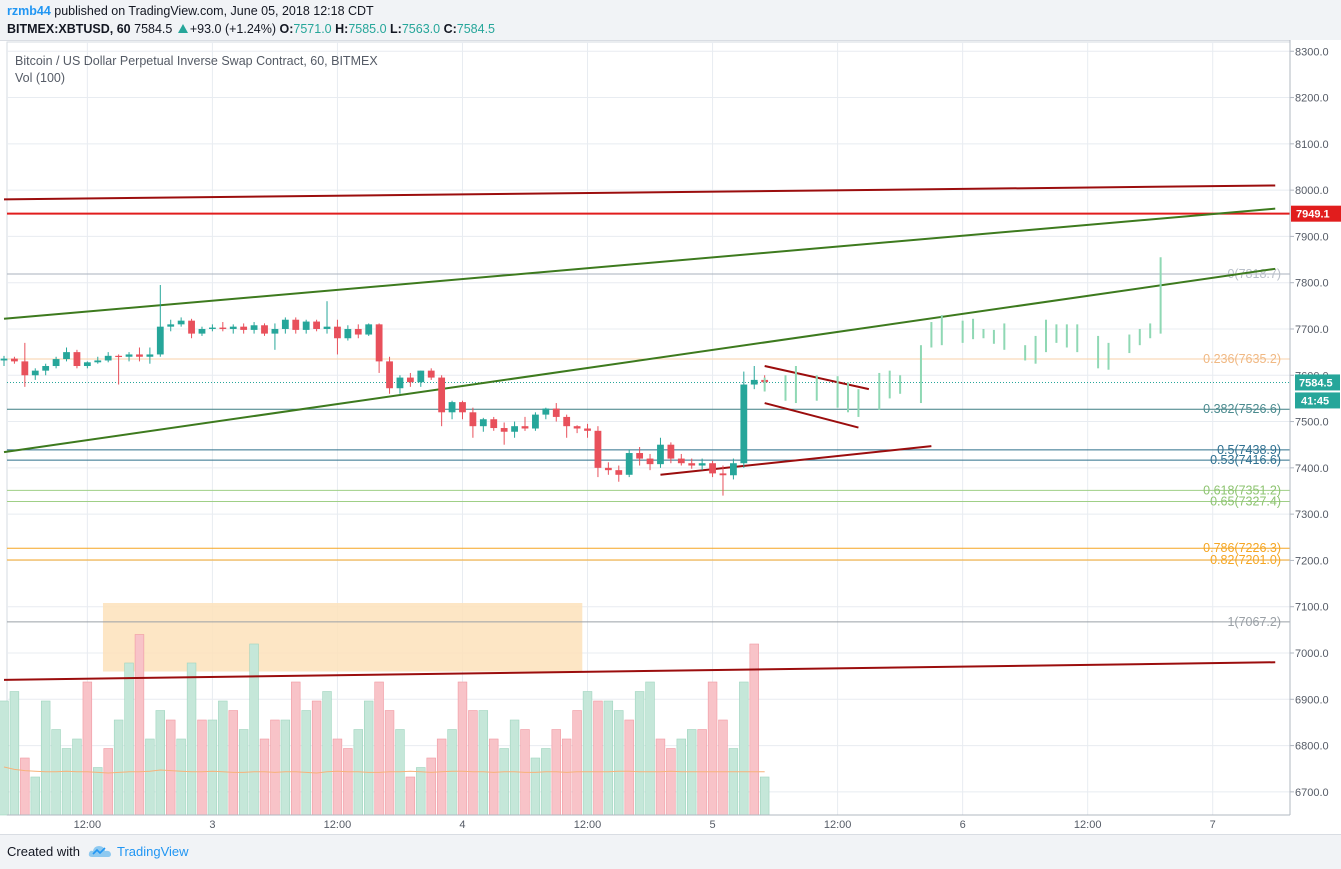 This screenshot has height=869, width=1341. What do you see at coordinates (153, 851) in the screenshot?
I see `tradingview-brand-link: TradingView` at bounding box center [153, 851].